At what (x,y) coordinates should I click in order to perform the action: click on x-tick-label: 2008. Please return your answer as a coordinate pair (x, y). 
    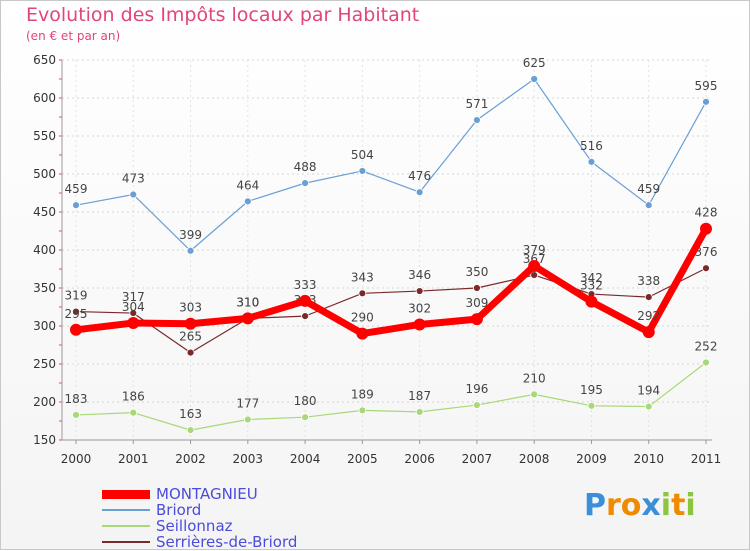
    Looking at the image, I should click on (534, 459).